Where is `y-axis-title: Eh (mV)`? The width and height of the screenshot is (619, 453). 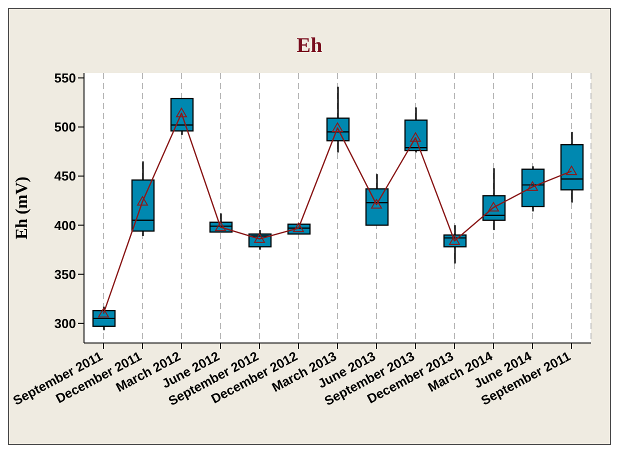 y-axis-title: Eh (mV) is located at coordinates (22, 208).